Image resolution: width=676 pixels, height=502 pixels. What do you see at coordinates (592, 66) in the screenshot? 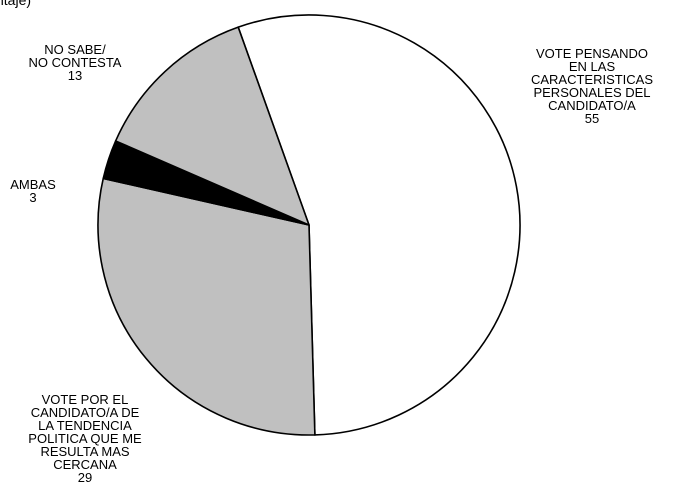
I see `label-line: EN LAS` at bounding box center [592, 66].